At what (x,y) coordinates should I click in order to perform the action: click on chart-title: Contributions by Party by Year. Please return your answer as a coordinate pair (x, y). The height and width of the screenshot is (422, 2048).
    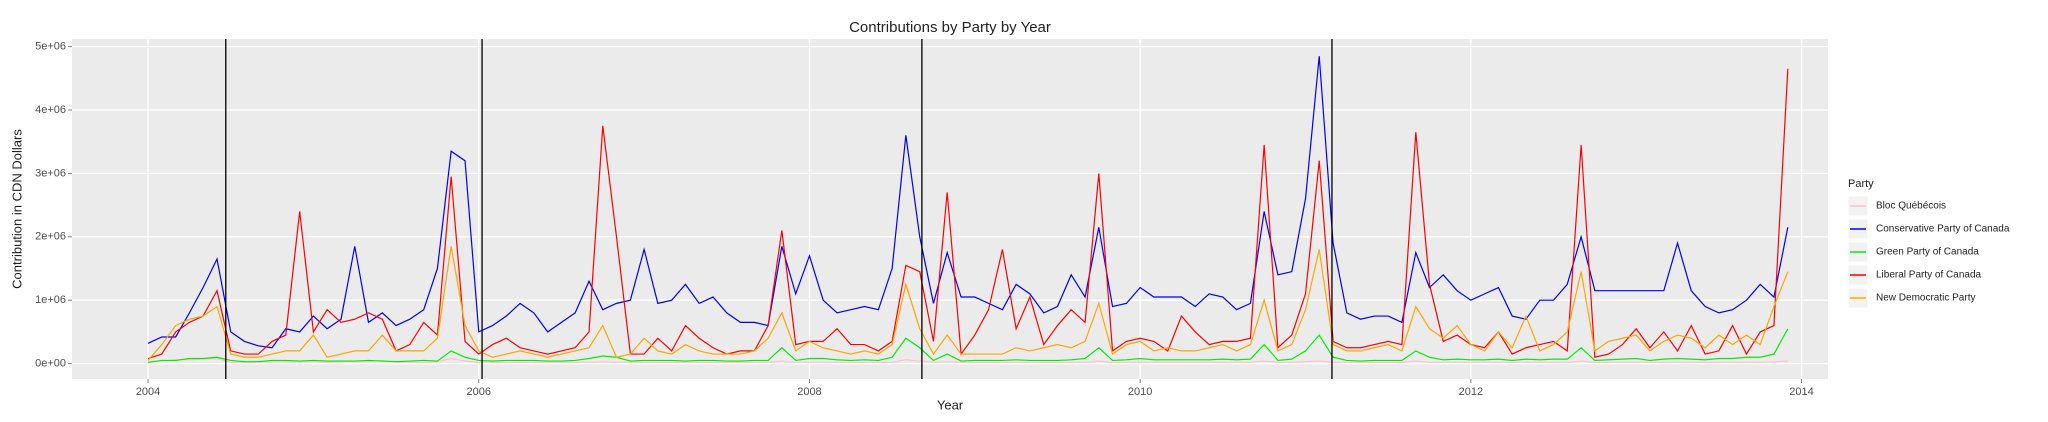
    Looking at the image, I should click on (950, 27).